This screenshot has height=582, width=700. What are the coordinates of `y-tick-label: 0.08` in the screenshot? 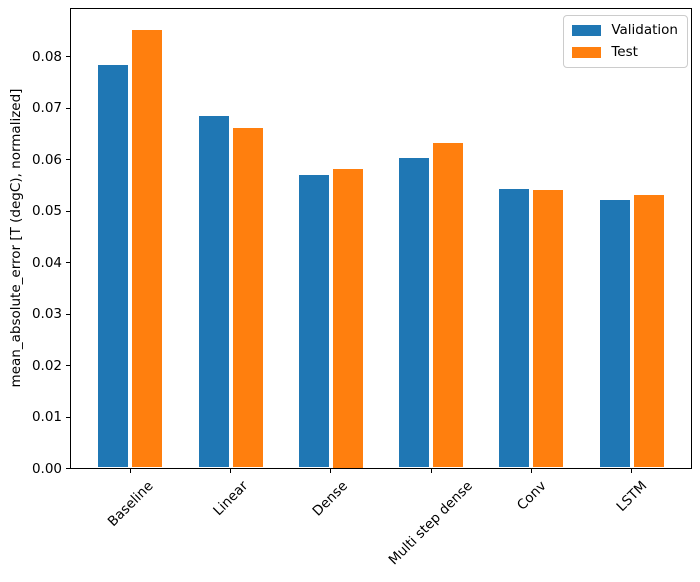 It's located at (46, 56).